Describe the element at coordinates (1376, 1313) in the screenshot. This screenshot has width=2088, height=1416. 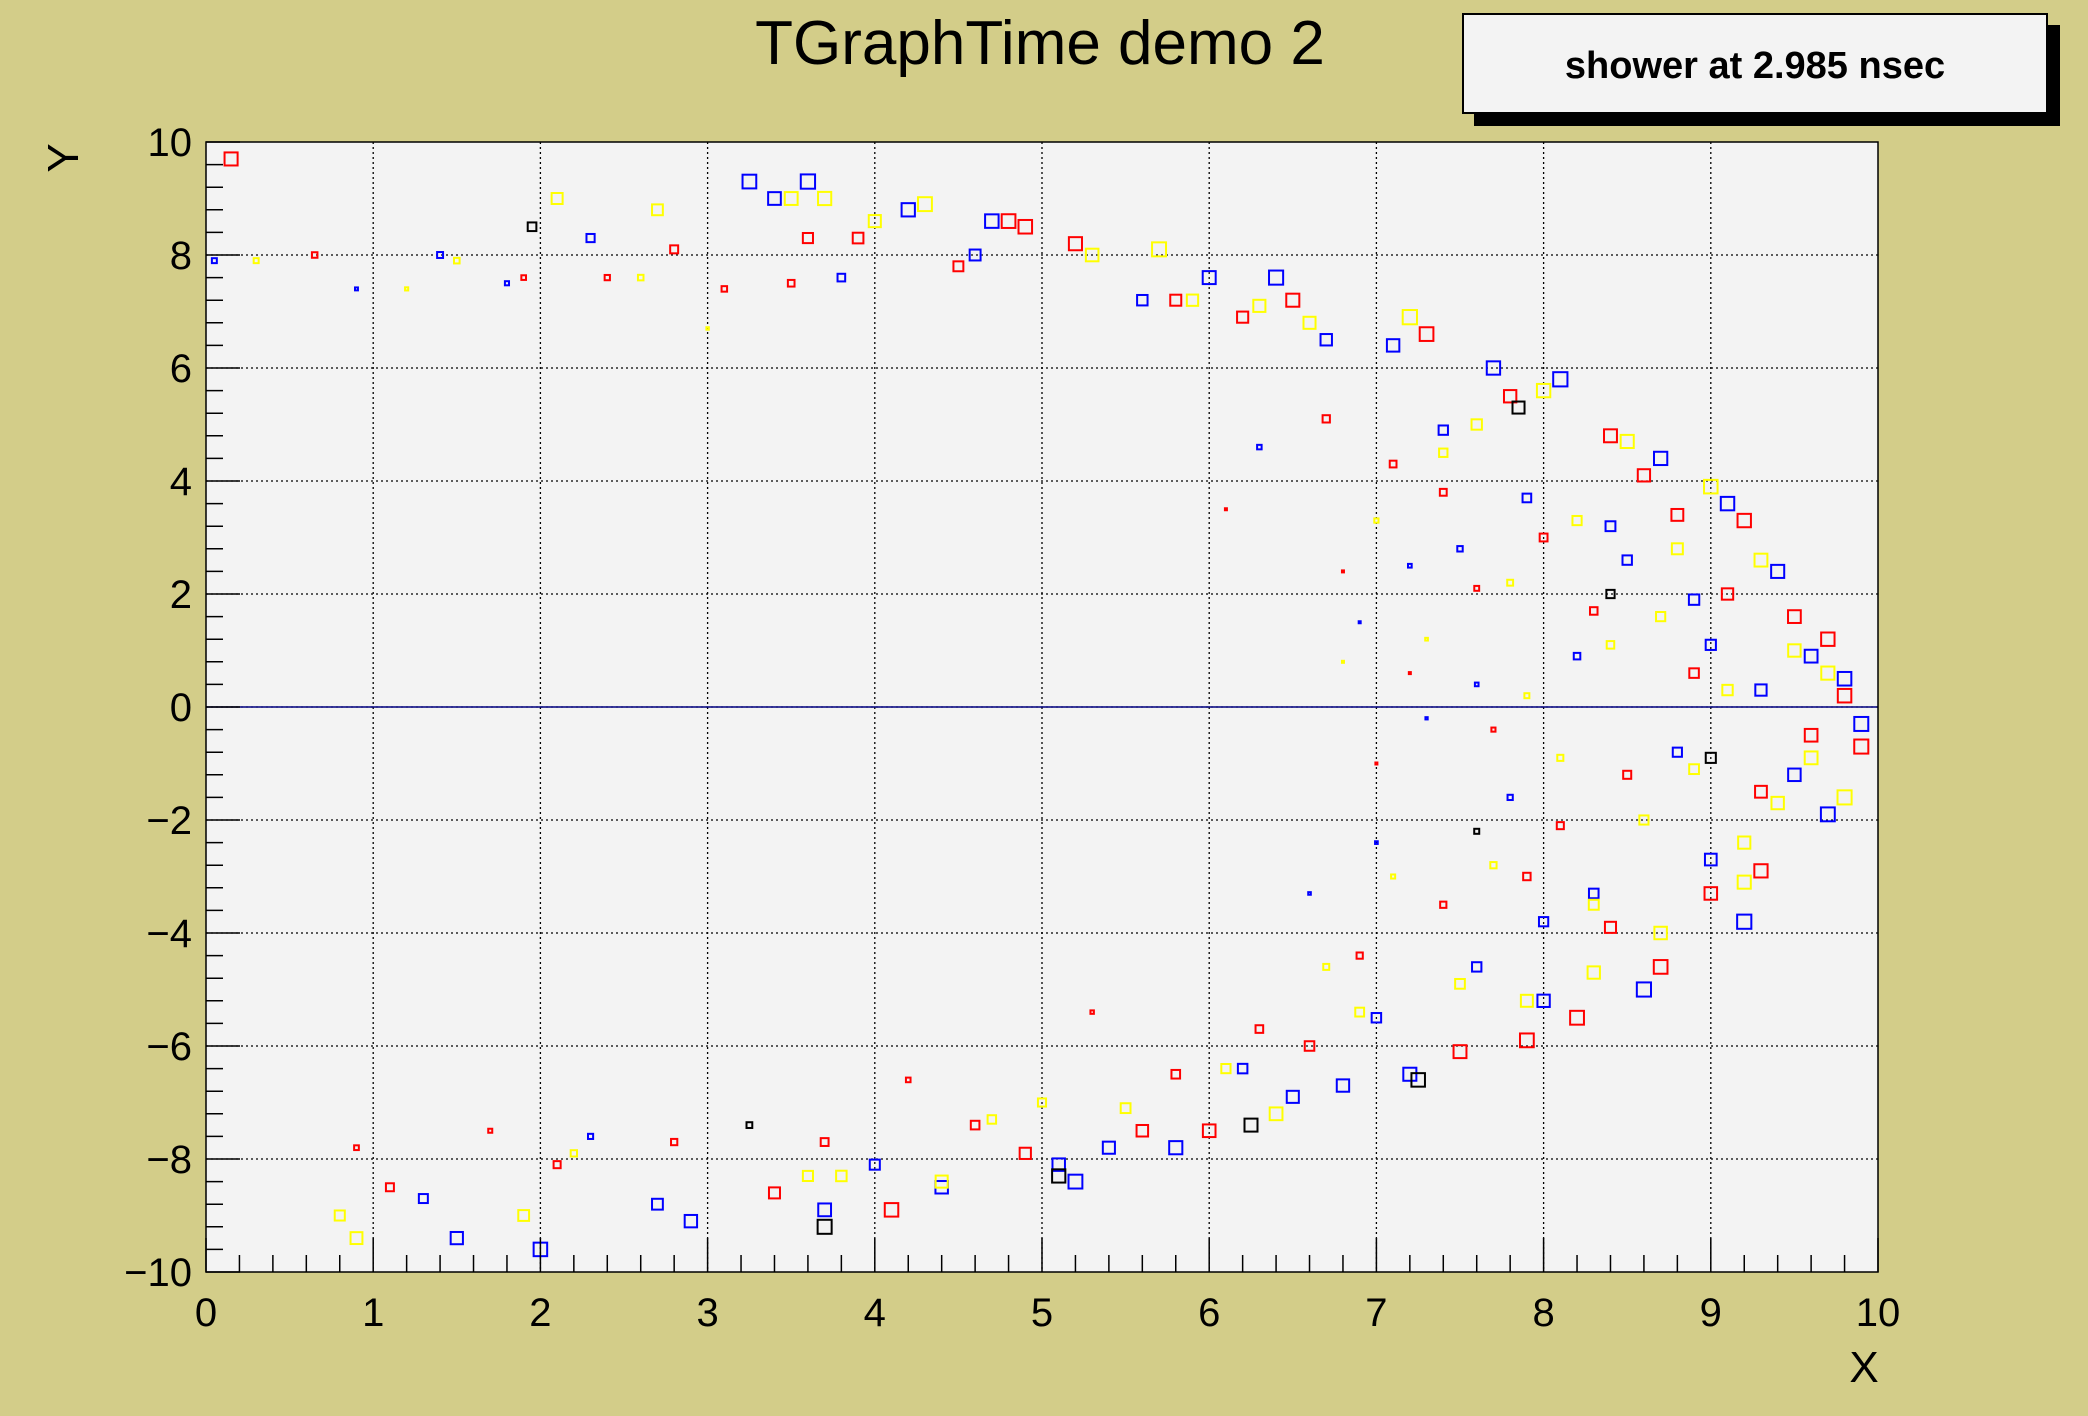
I see `x-tick-label: 7` at that location.